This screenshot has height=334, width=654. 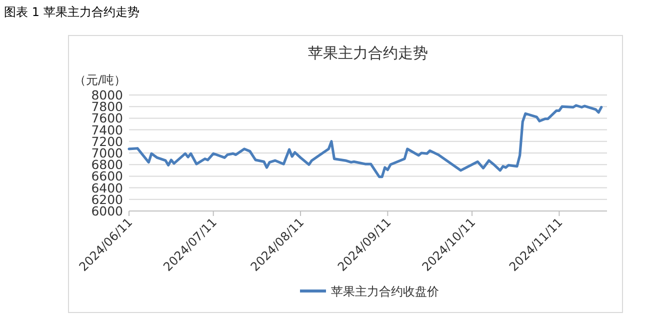 I want to click on y-axis-title: （元/吨）, so click(x=100, y=80).